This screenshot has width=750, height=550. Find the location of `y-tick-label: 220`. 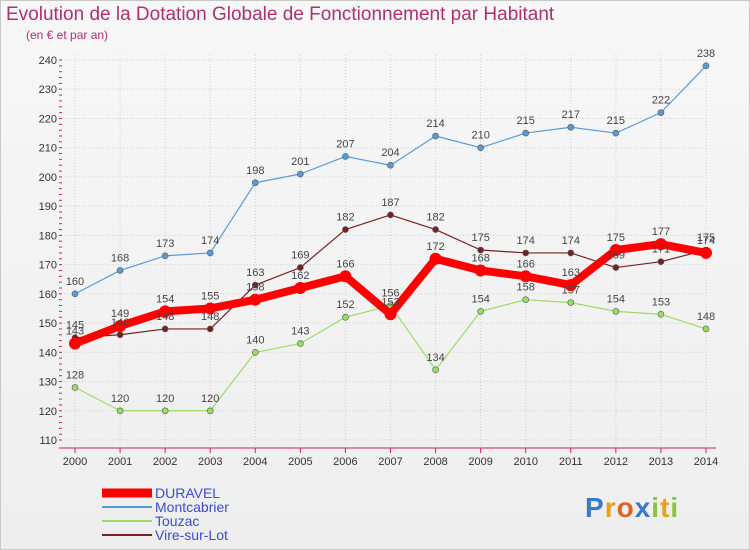

y-tick-label: 220 is located at coordinates (48, 119).